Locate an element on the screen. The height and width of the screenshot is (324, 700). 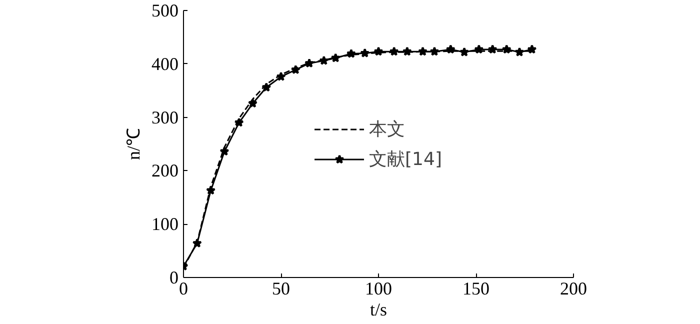
x-tick-label: 50 is located at coordinates (281, 288).